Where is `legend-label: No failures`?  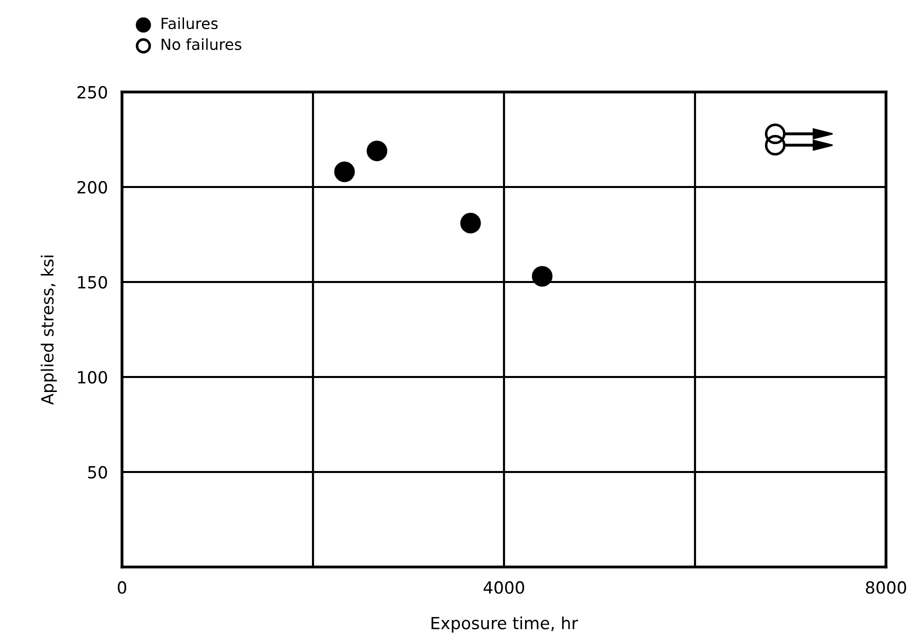
legend-label: No failures is located at coordinates (202, 44).